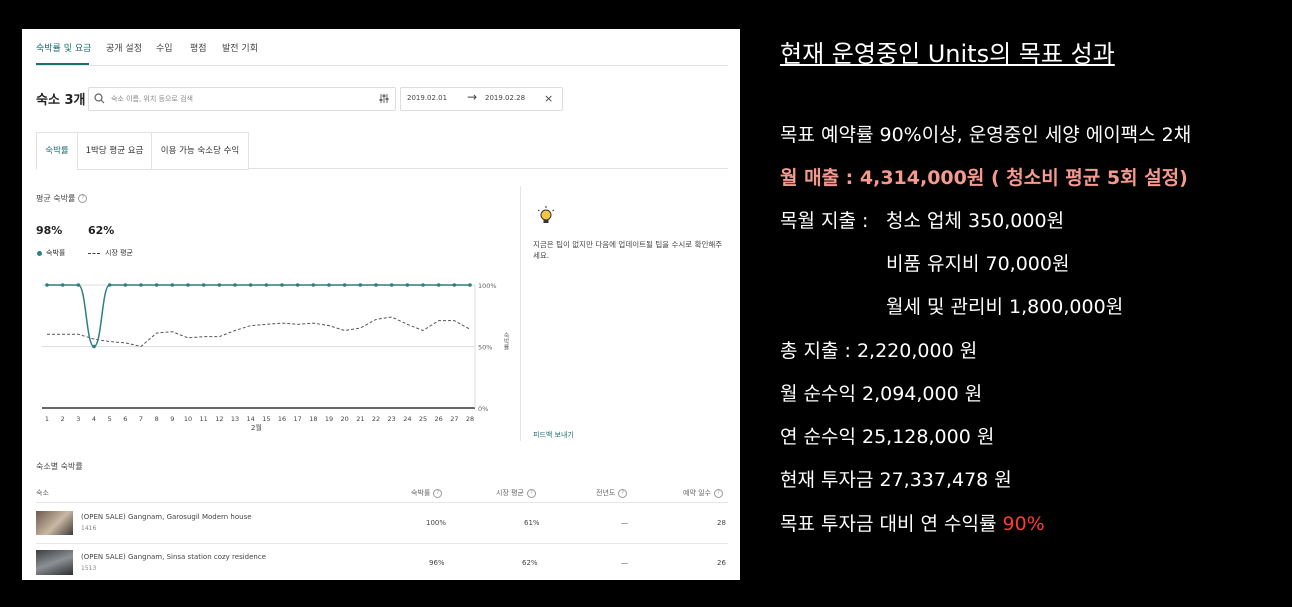 Image resolution: width=1292 pixels, height=607 pixels. I want to click on own-occupancy-value: 98%, so click(49, 230).